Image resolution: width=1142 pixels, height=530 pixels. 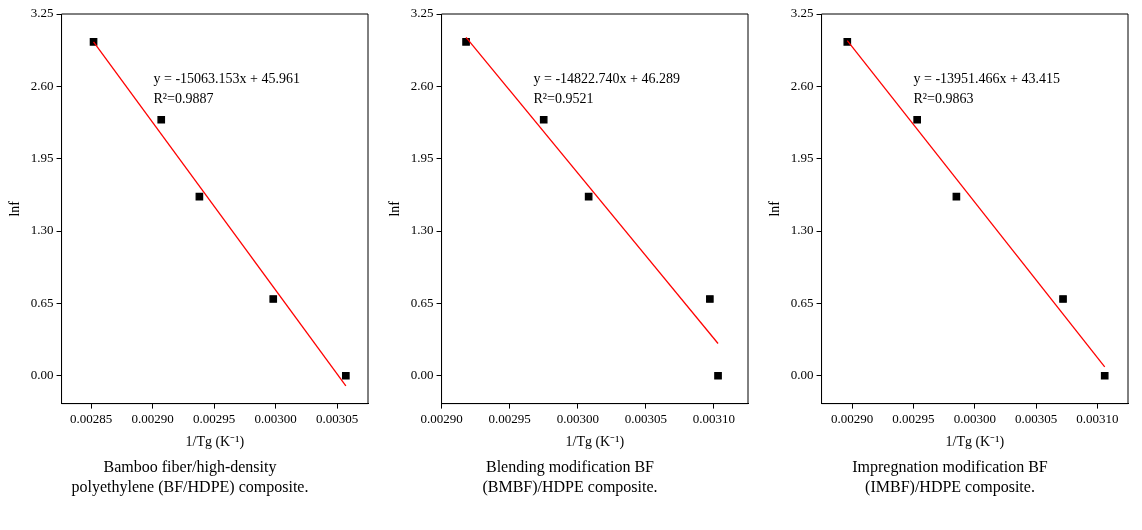 What do you see at coordinates (90, 418) in the screenshot?
I see `x-tick-label: 0.00285` at bounding box center [90, 418].